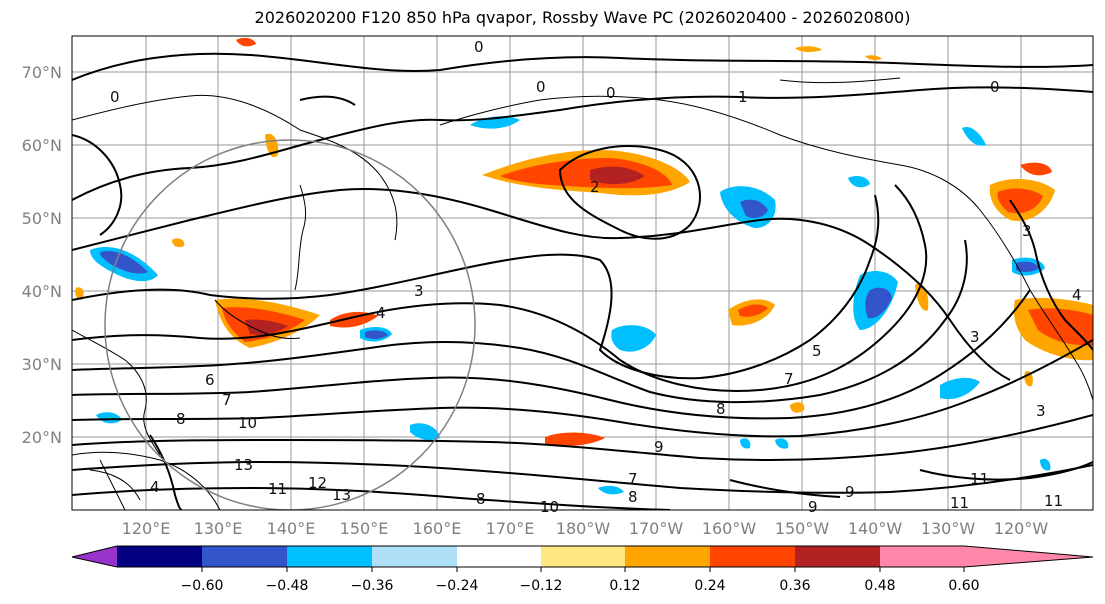  What do you see at coordinates (541, 586) in the screenshot?
I see `colorbar-tick-label: −0.12` at bounding box center [541, 586].